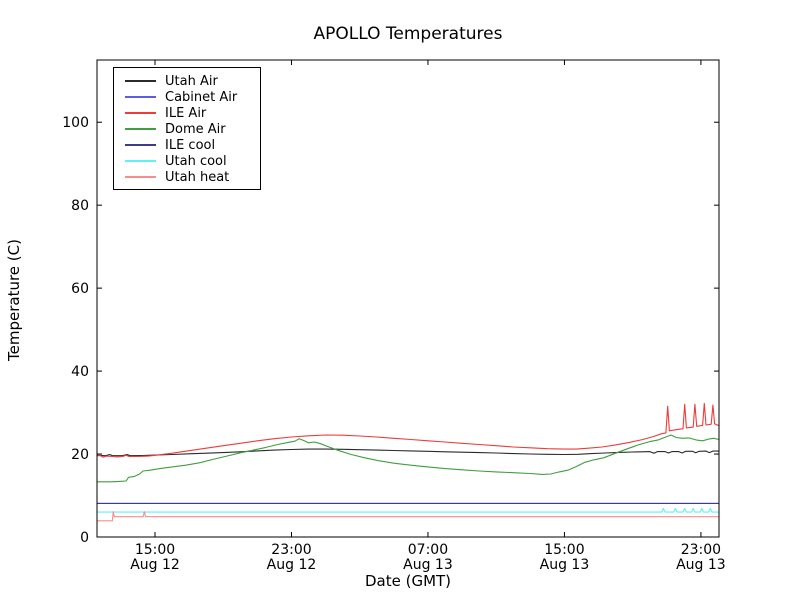  I want to click on series-ile-air, so click(408, 430).